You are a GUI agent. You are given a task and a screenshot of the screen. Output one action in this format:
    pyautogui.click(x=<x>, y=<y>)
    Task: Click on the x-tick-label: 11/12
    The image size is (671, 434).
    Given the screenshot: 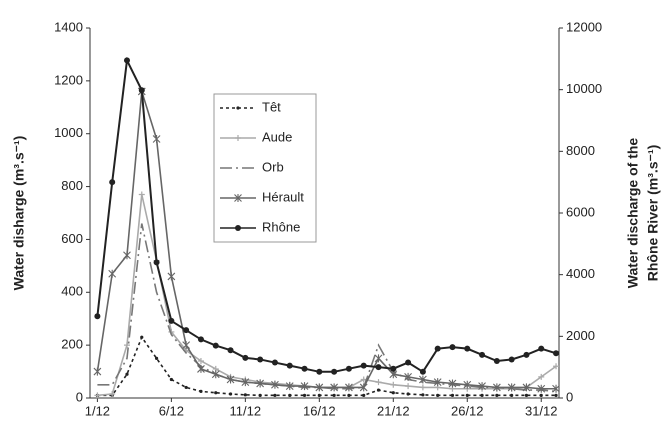 What is the action you would take?
    pyautogui.click(x=246, y=410)
    